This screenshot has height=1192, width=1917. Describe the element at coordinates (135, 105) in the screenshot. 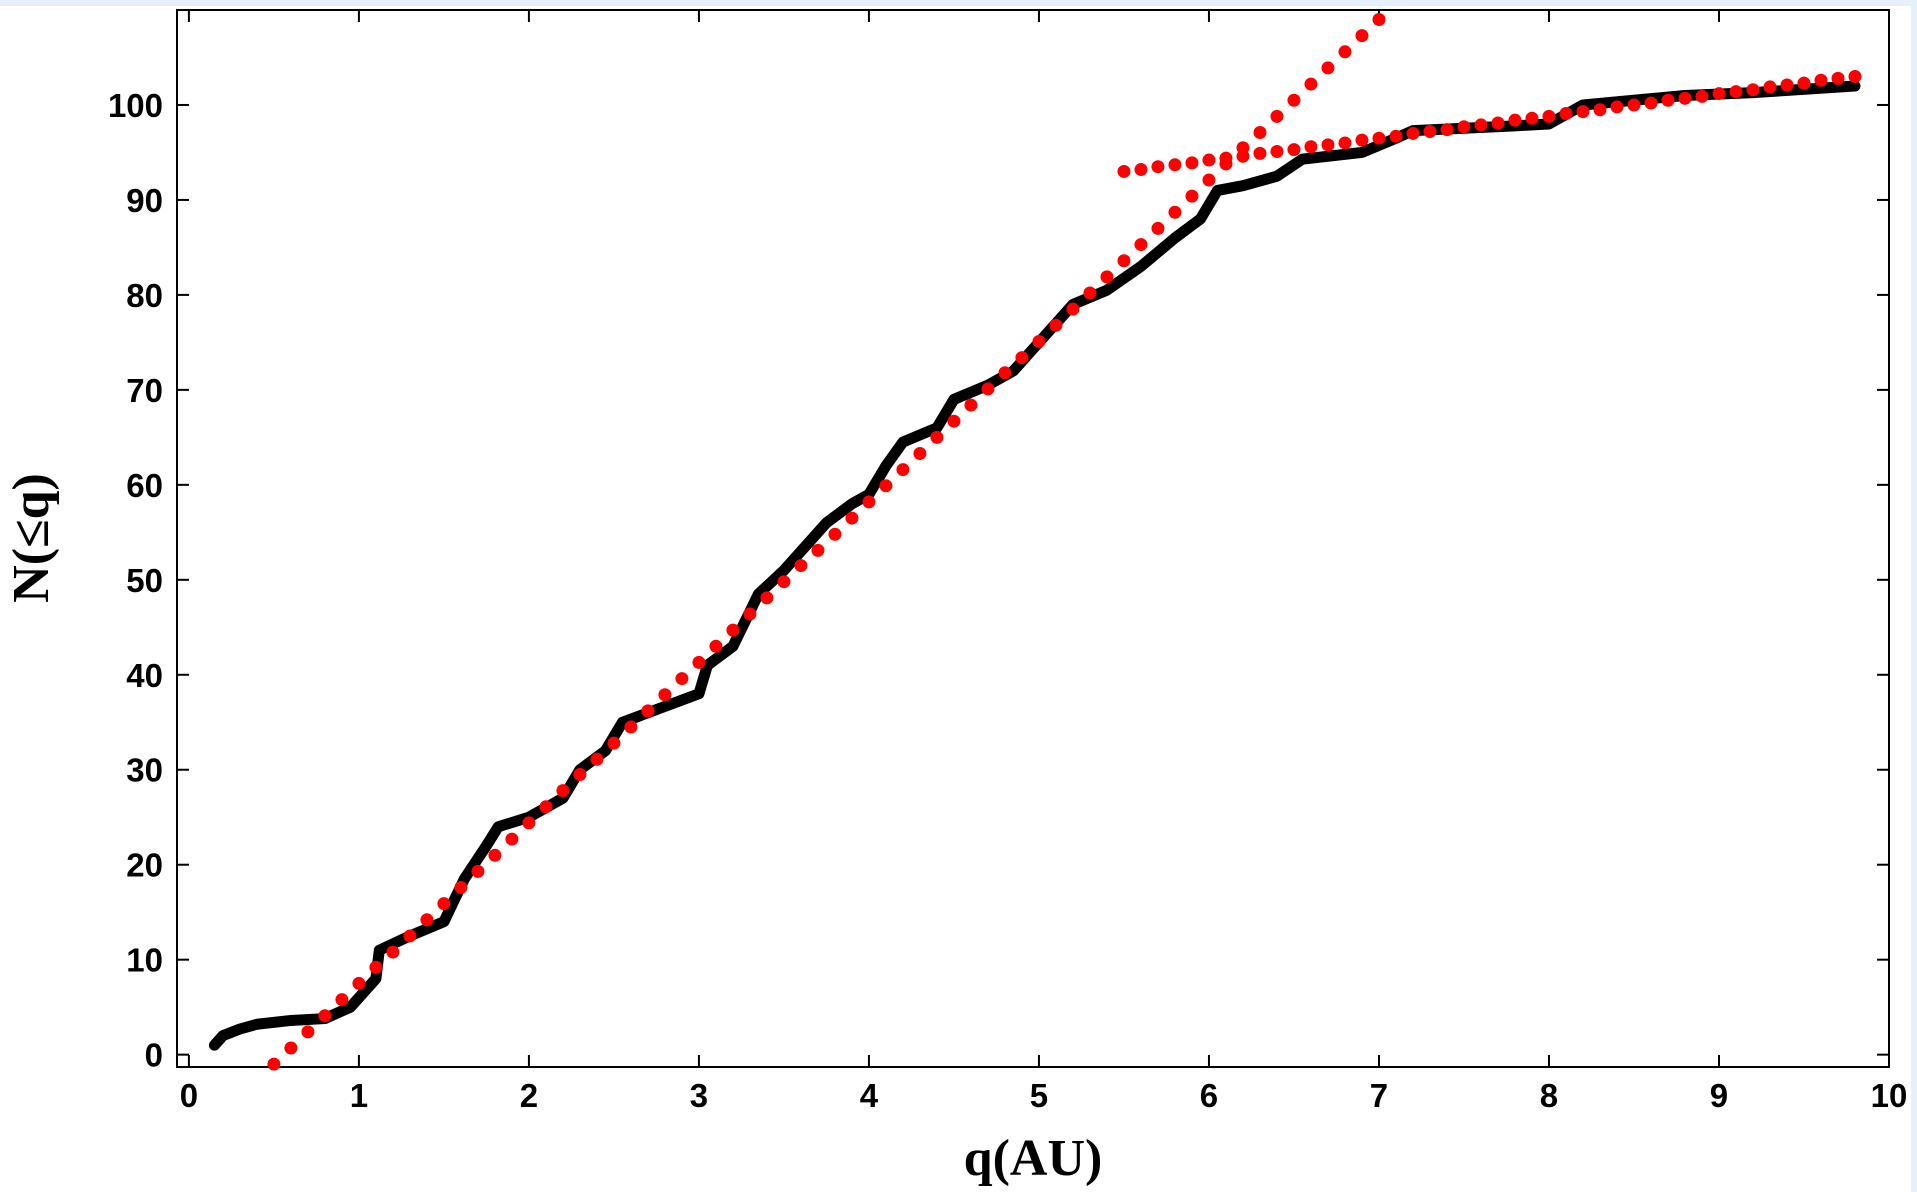

I see `y-tick-label: 100` at that location.